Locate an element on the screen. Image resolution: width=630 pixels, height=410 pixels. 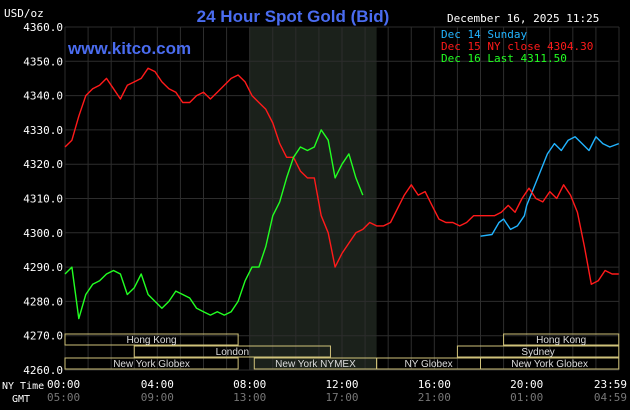
market-session-label: NY Globex is located at coordinates (428, 364).